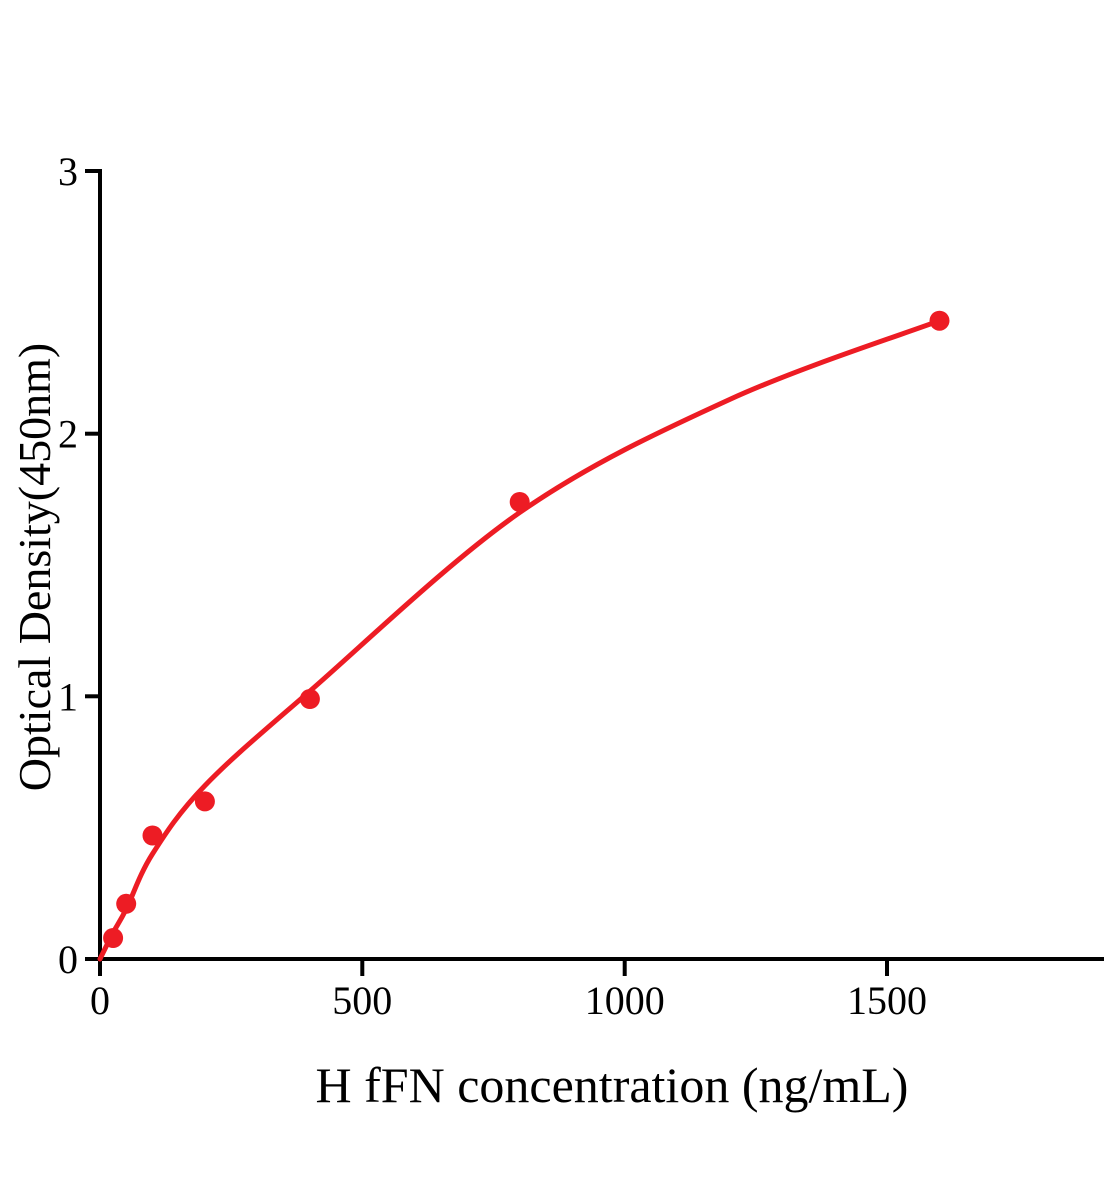  What do you see at coordinates (68, 434) in the screenshot?
I see `y-tick-label: 2` at bounding box center [68, 434].